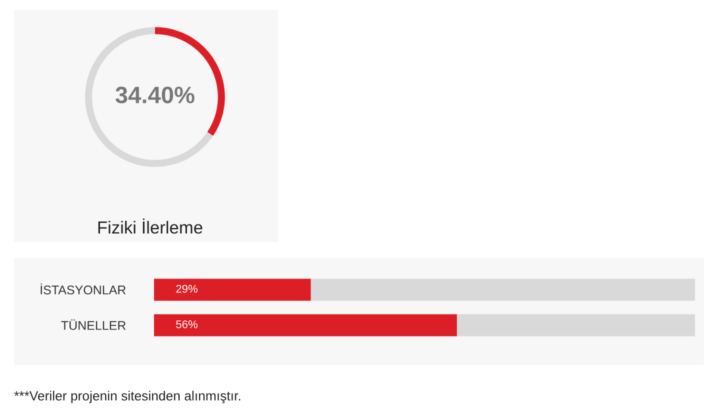 Image resolution: width=725 pixels, height=412 pixels. I want to click on text: Fiziki İlerleme, so click(150, 226).